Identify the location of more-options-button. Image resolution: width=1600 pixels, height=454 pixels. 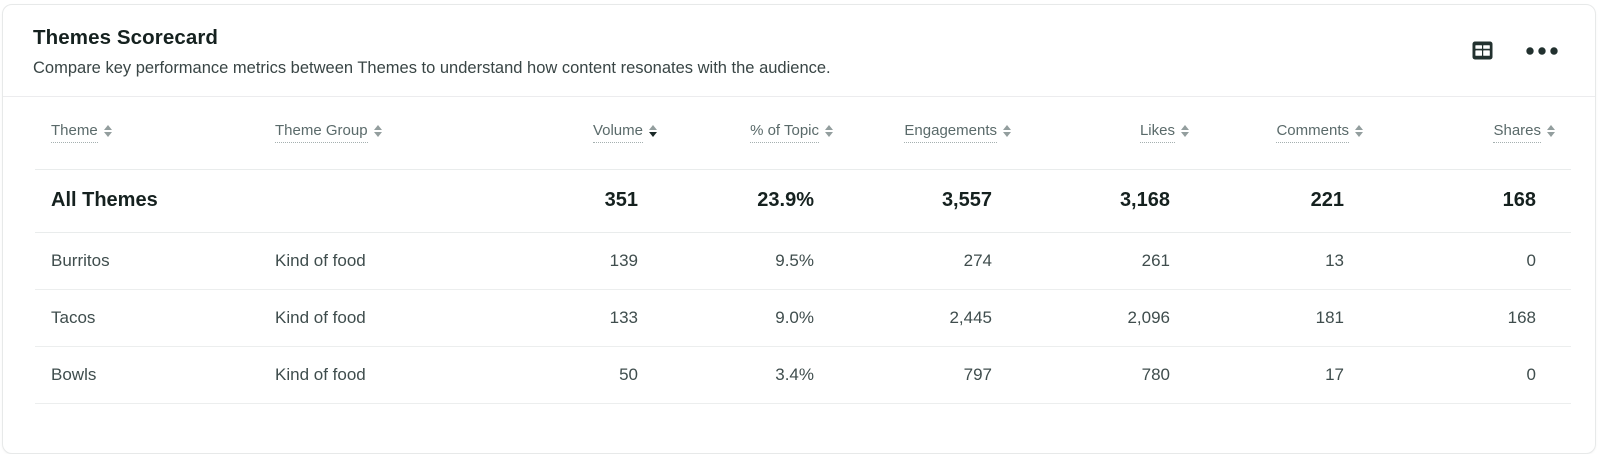
(1542, 51).